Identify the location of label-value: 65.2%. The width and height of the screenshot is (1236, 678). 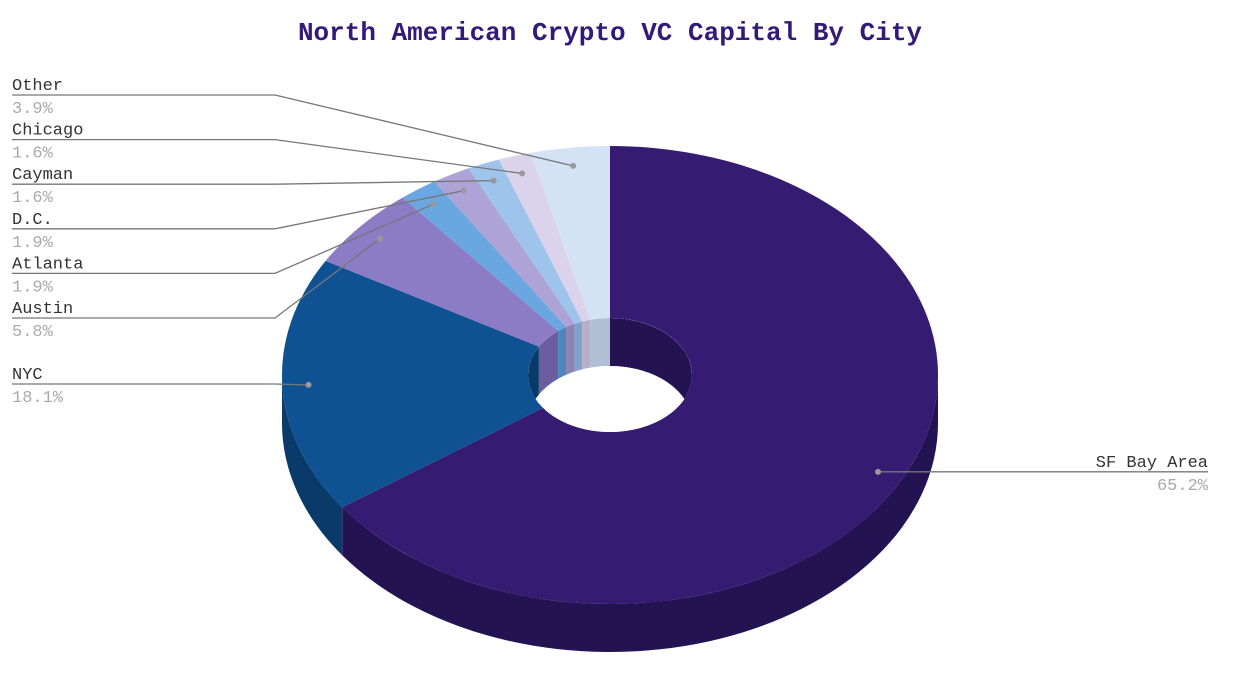
(1183, 486).